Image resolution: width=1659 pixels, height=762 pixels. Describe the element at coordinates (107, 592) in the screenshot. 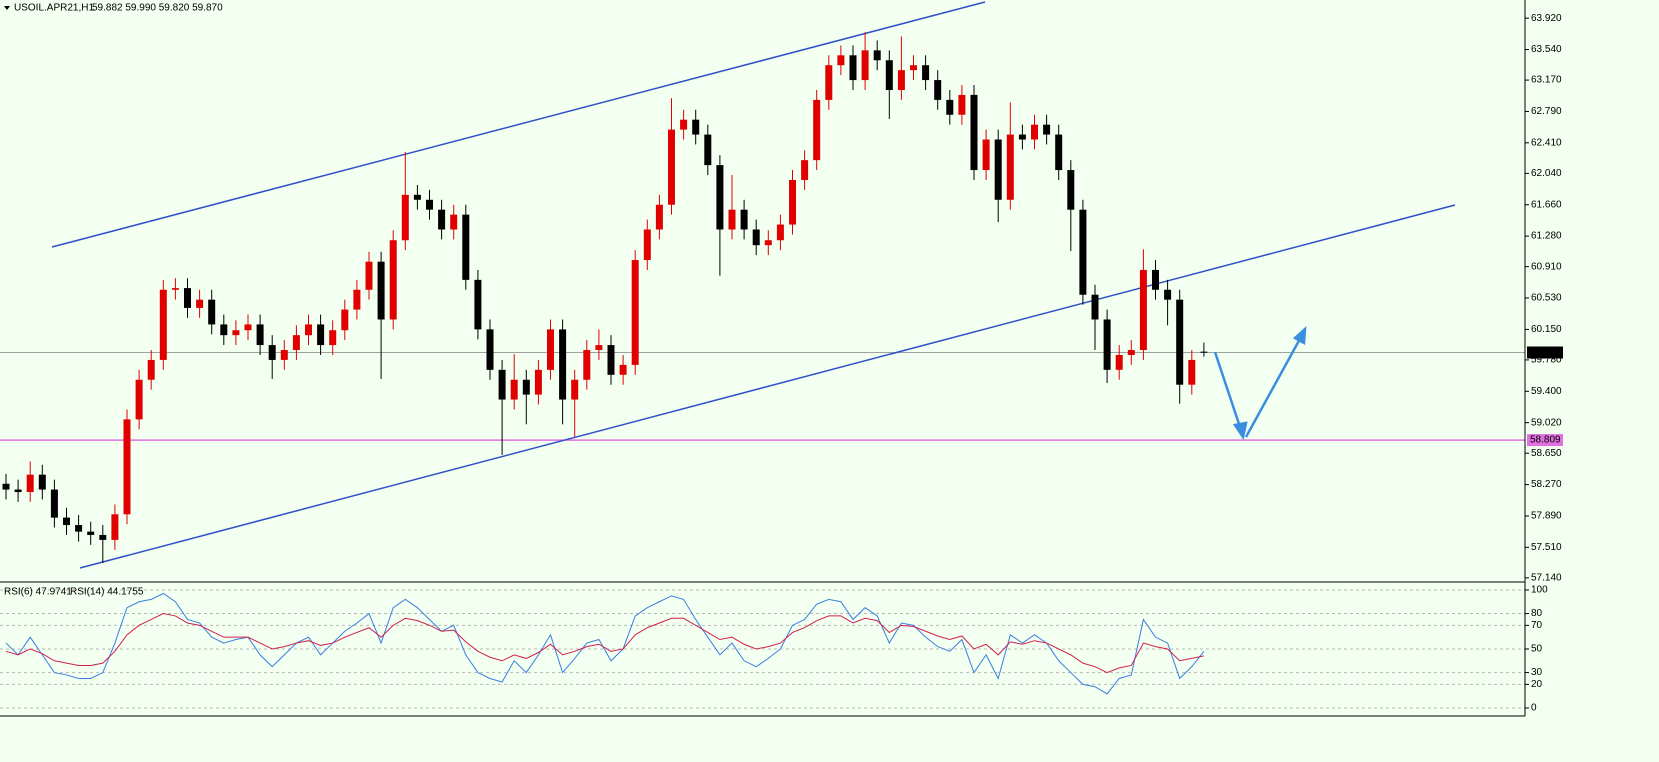

I see `legend-entry: RSI(14) 44.1755` at that location.